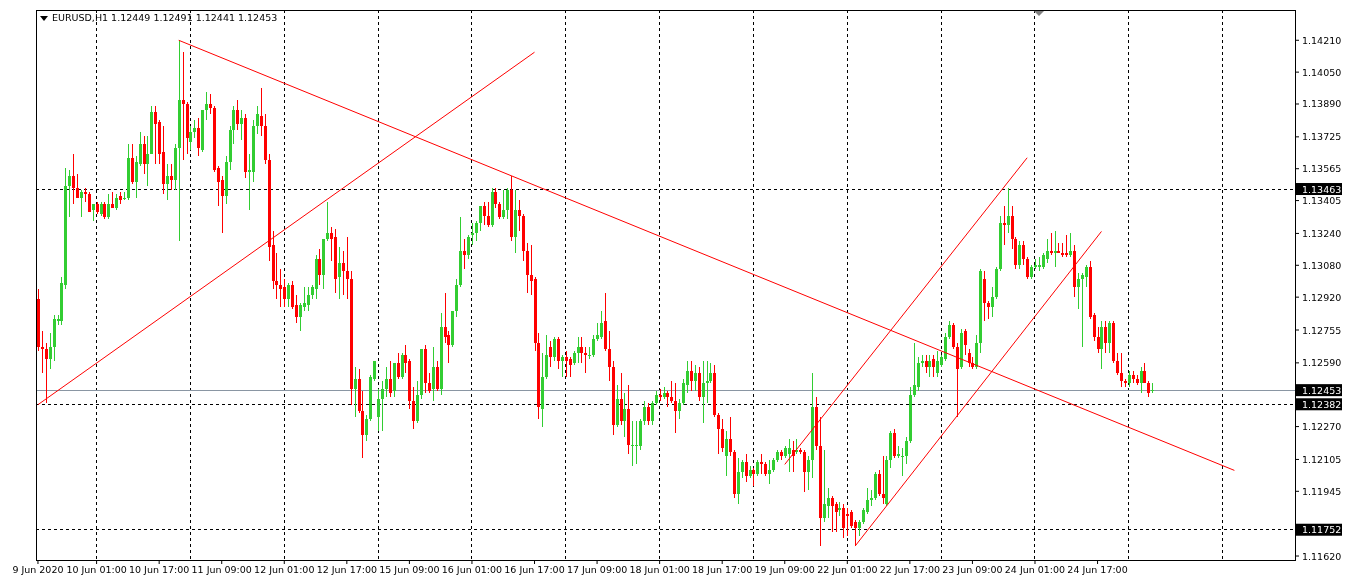  What do you see at coordinates (534, 569) in the screenshot?
I see `x-tick-label: 16 Jun 17:00` at bounding box center [534, 569].